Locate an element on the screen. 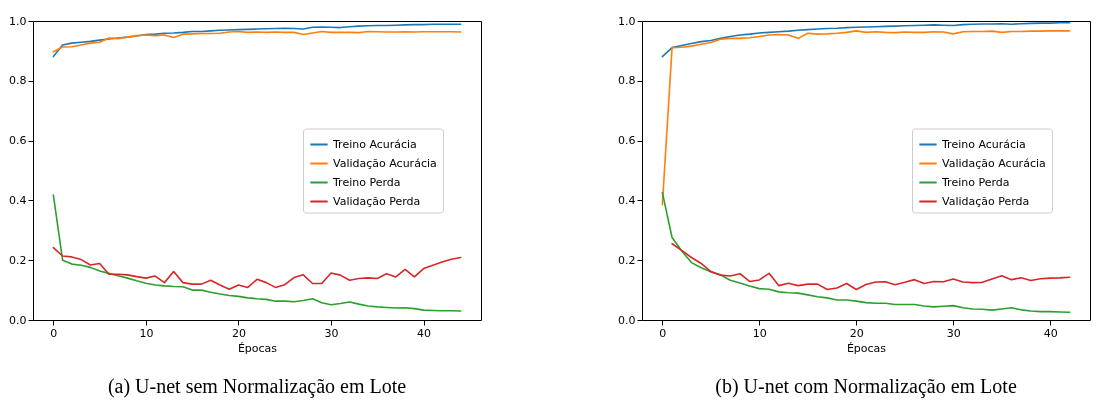  text: (b) U-net com Normalização em Lote is located at coordinates (866, 386).